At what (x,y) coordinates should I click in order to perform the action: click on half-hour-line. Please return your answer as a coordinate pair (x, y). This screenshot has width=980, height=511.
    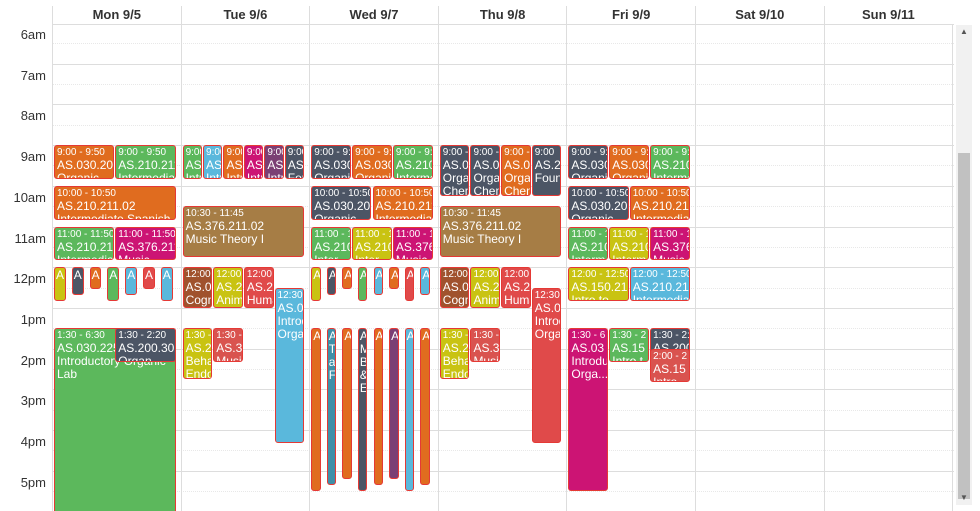
    Looking at the image, I should click on (503, 410).